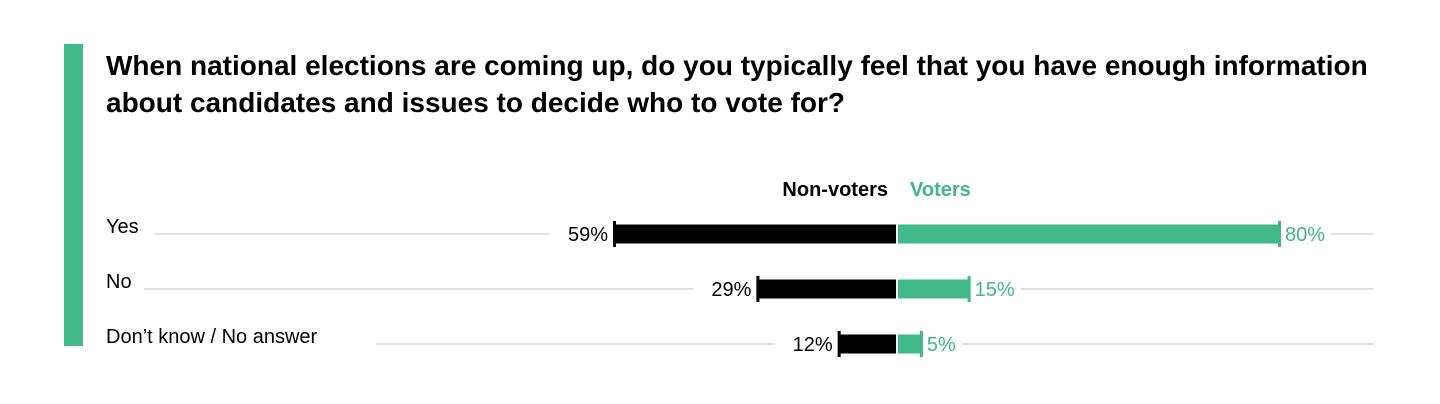 The width and height of the screenshot is (1440, 404). I want to click on legend-non-voters: Non-voters, so click(835, 190).